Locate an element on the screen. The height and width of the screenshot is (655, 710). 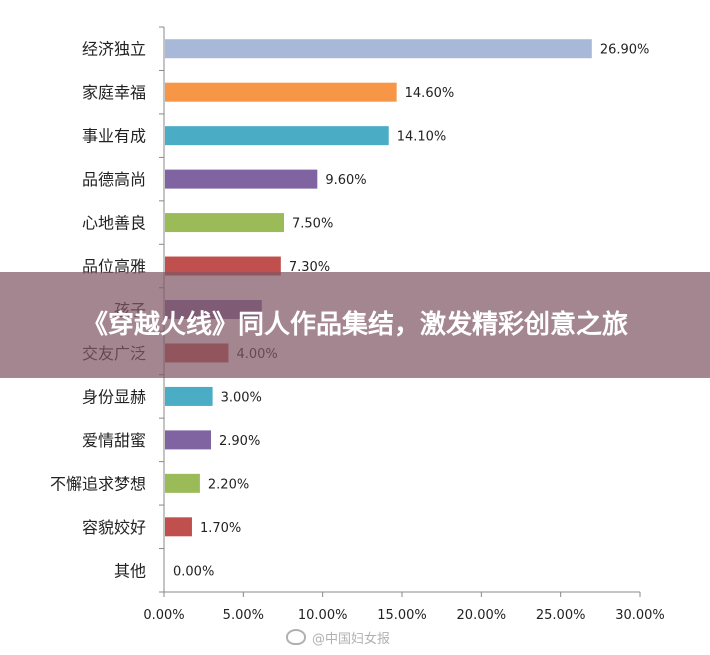
category-label: 爱情甜蜜 is located at coordinates (114, 440).